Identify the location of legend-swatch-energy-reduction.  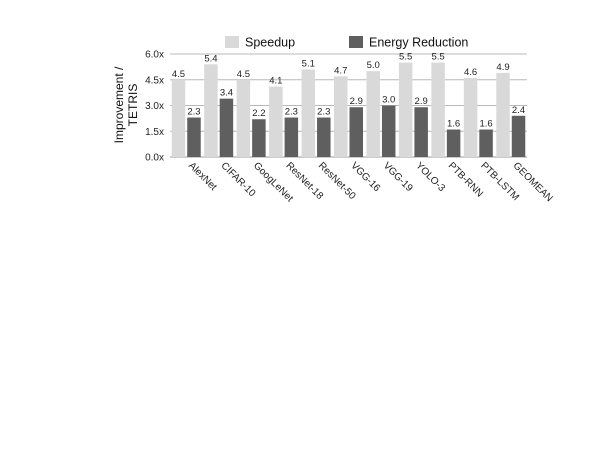
(356, 42).